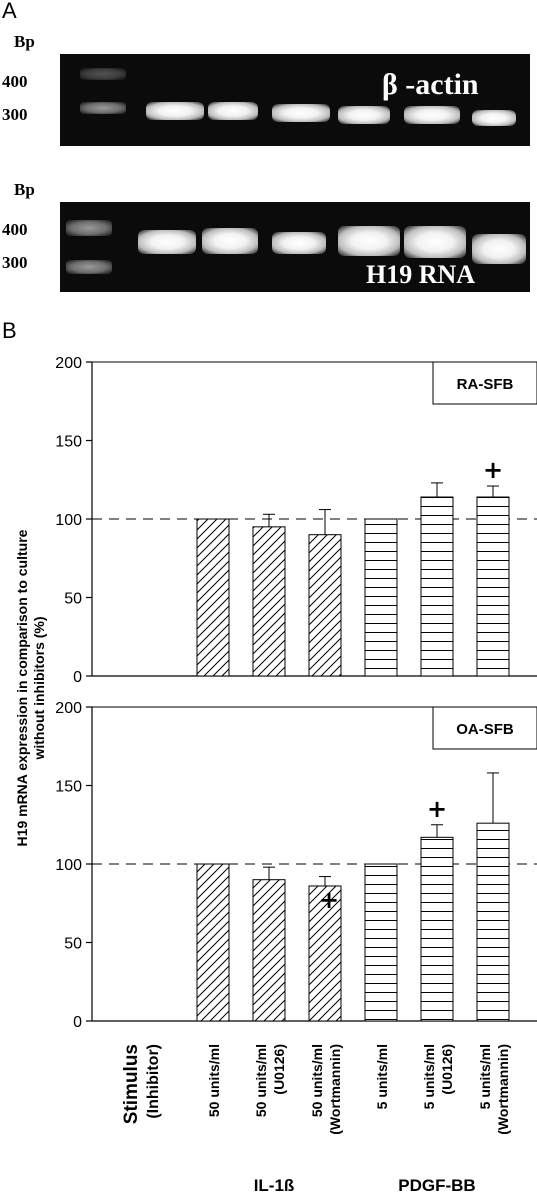  What do you see at coordinates (24, 189) in the screenshot?
I see `gel-bottom-bp-label: Bp` at bounding box center [24, 189].